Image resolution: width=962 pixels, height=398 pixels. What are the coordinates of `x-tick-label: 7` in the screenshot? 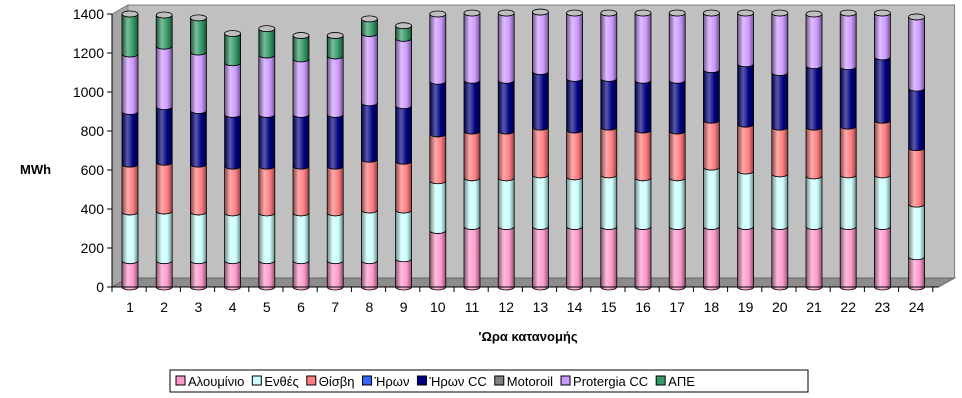 It's located at (335, 307).